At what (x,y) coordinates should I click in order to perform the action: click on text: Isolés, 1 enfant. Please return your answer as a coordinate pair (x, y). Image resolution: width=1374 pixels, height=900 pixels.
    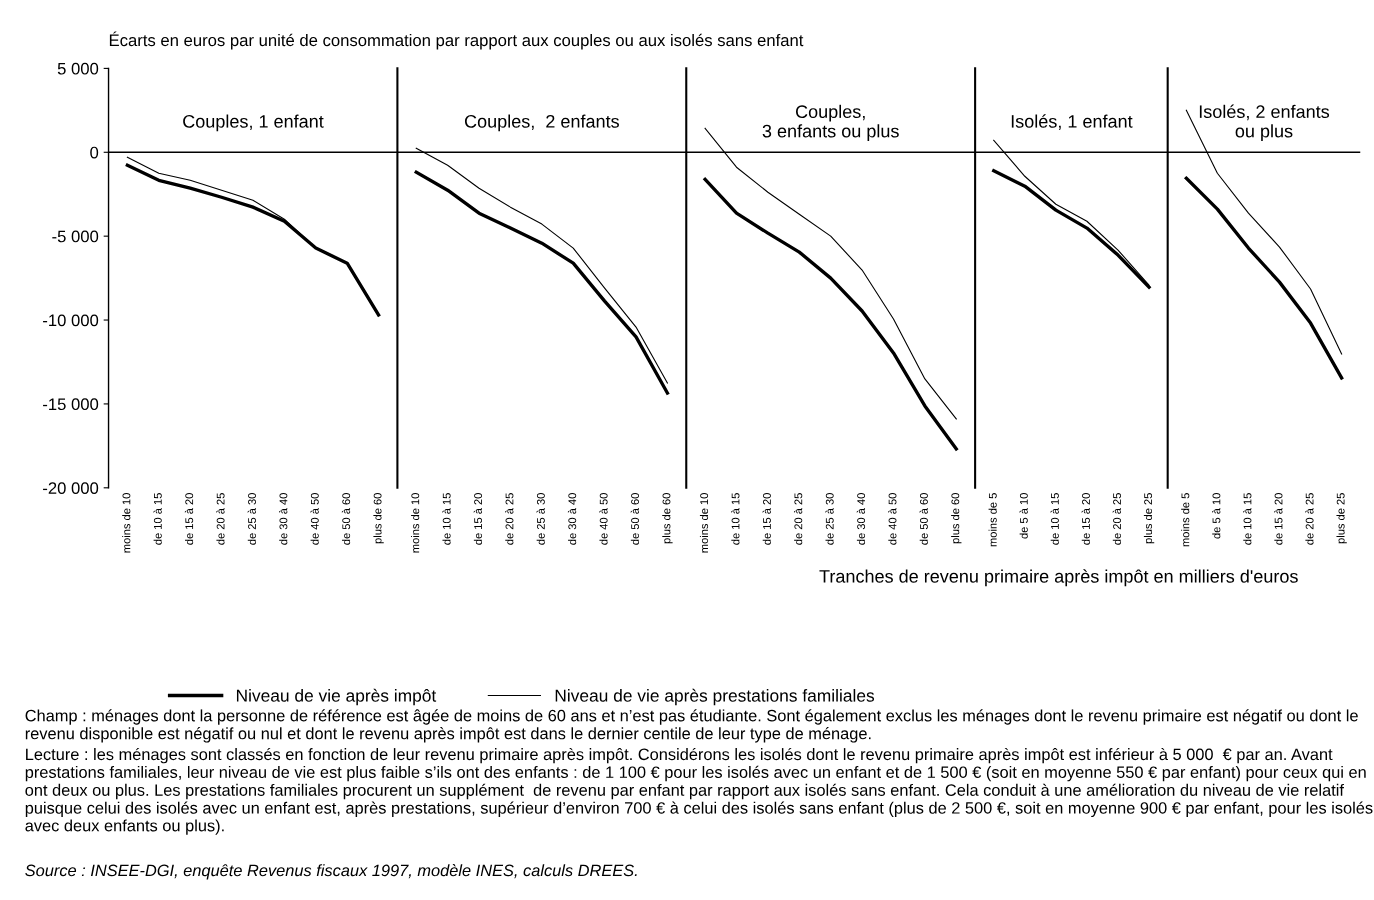
    Looking at the image, I should click on (1072, 122).